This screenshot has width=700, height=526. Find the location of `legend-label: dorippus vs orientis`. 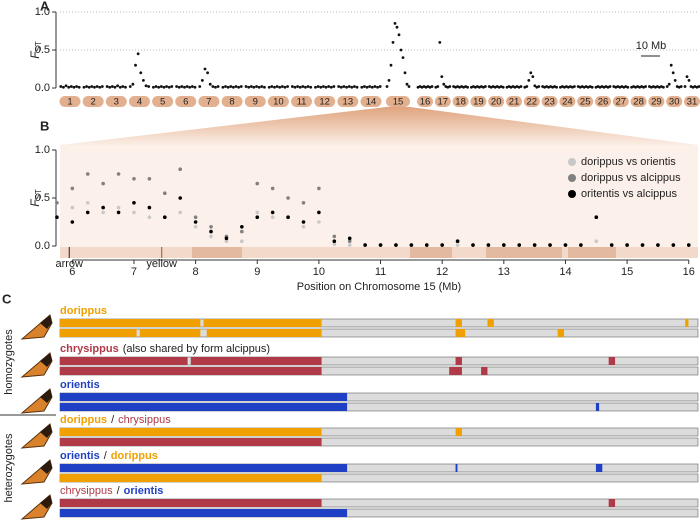

legend-label: dorippus vs orientis is located at coordinates (628, 162).